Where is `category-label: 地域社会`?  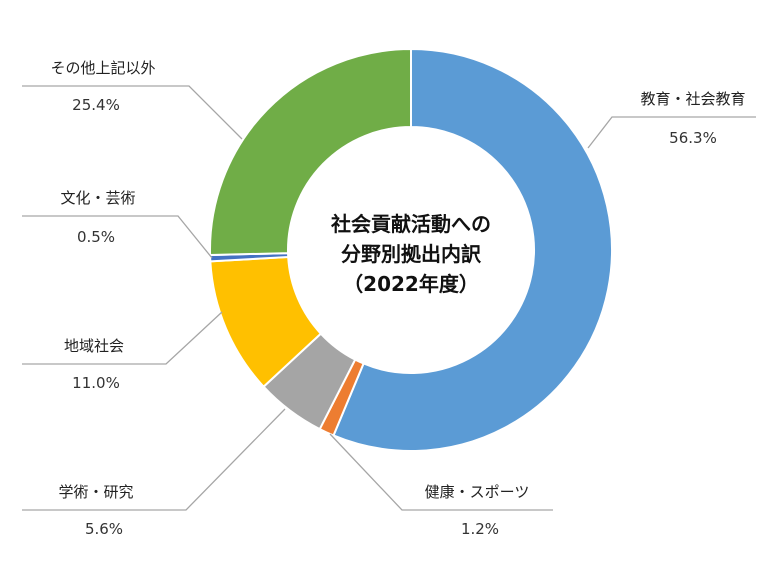 category-label: 地域社会 is located at coordinates (94, 346).